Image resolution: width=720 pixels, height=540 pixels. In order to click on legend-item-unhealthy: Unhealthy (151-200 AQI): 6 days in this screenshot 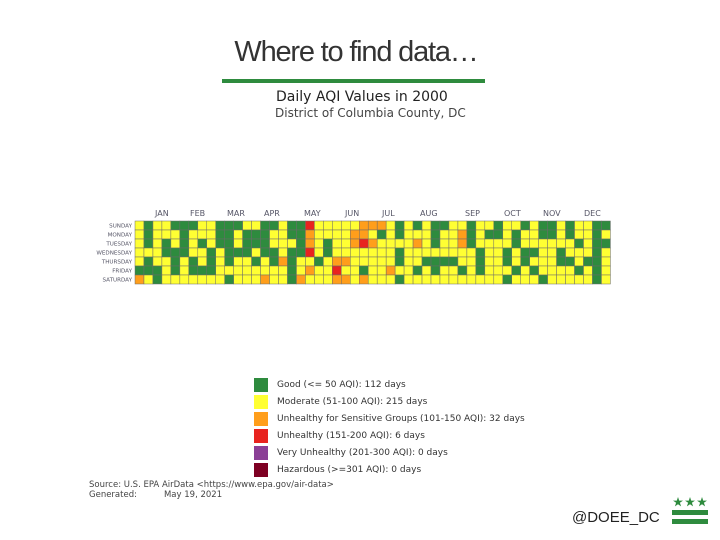, I will do `click(389, 436)`.